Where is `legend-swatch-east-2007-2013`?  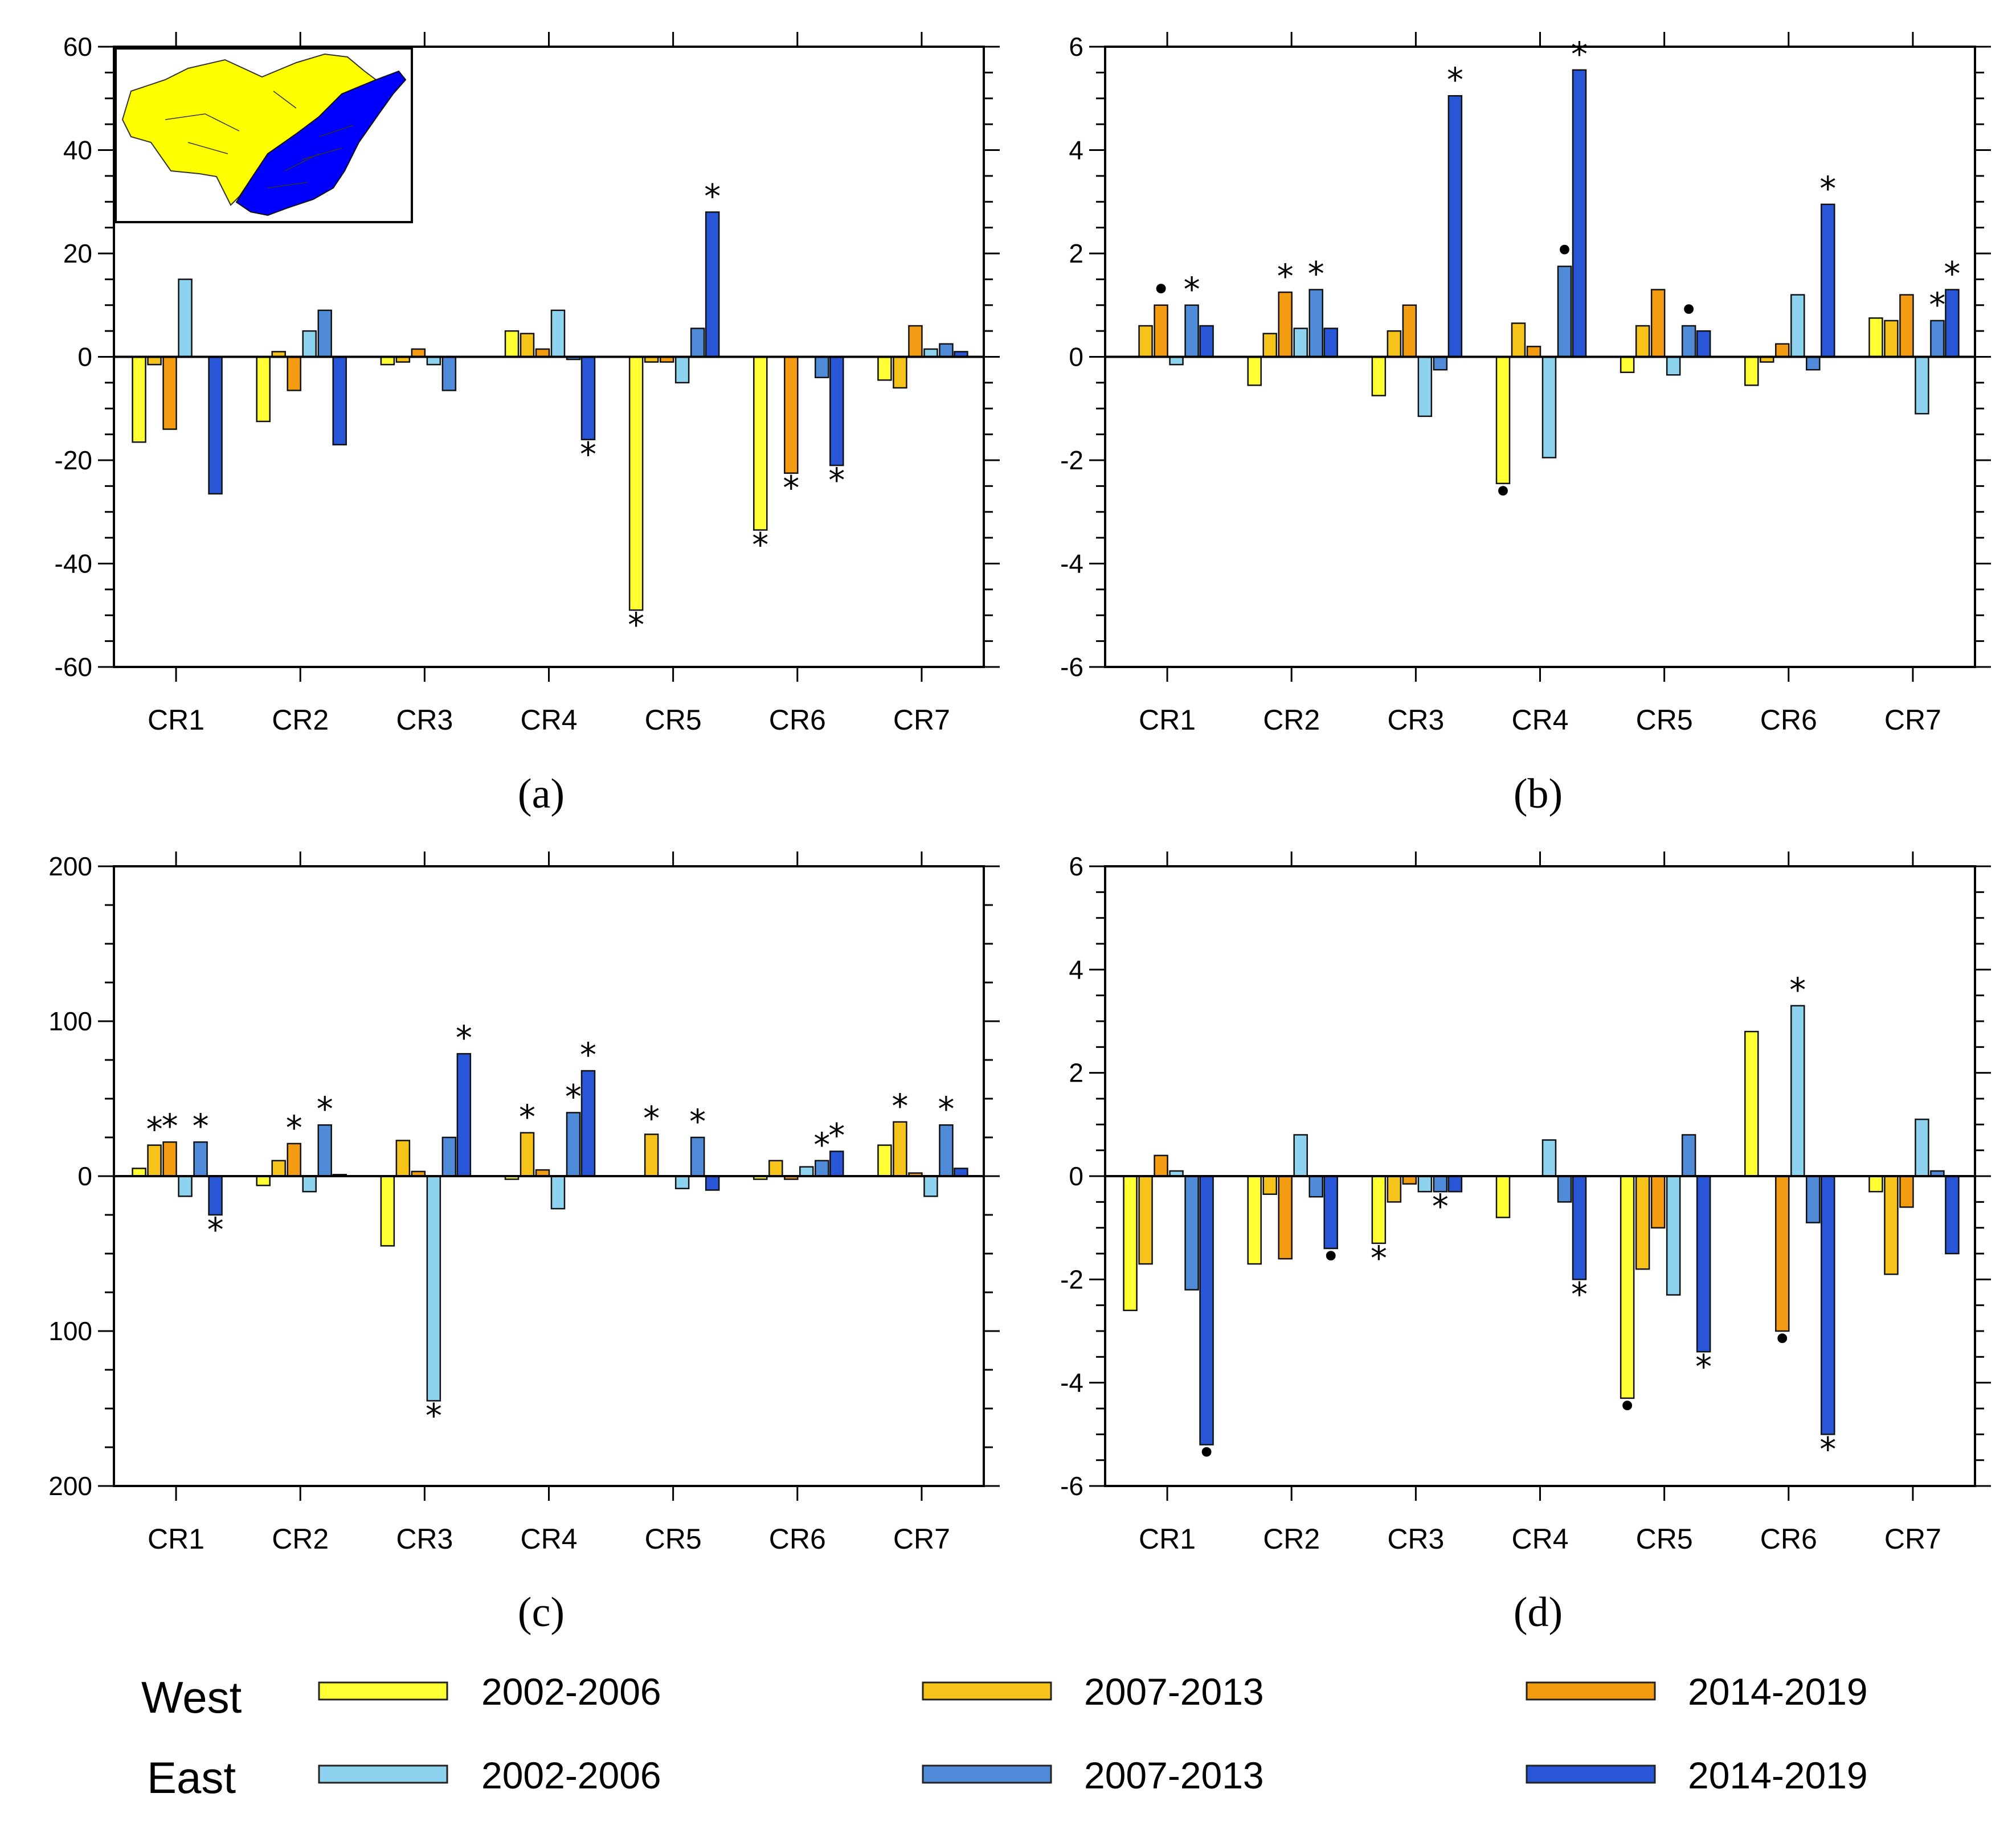 legend-swatch-east-2007-2013 is located at coordinates (987, 1774).